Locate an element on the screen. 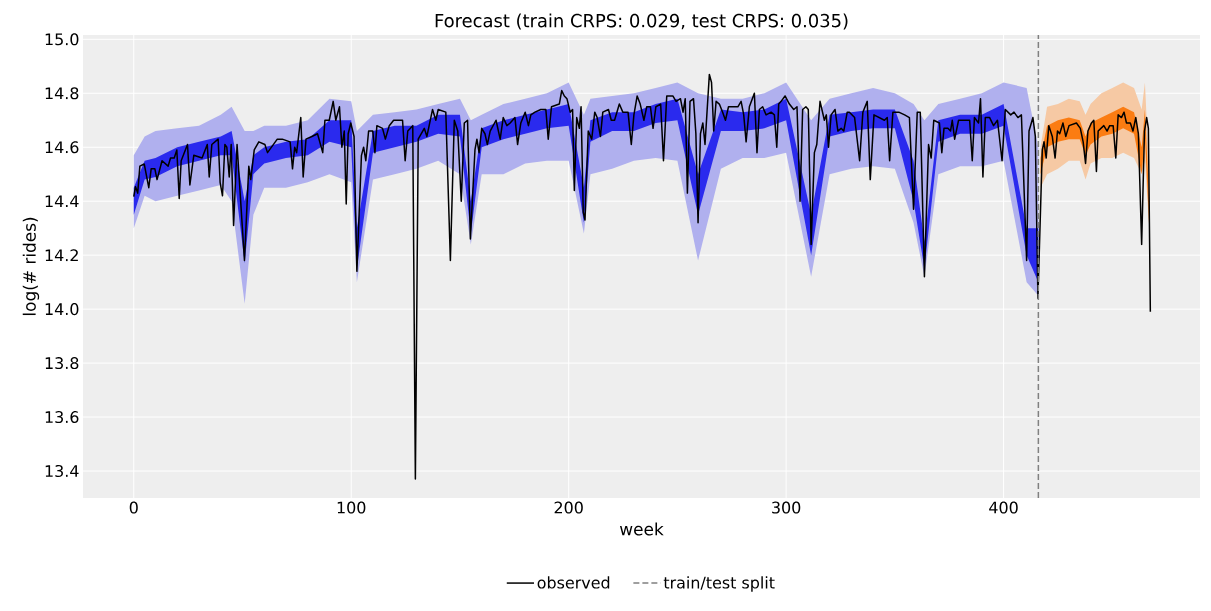 The height and width of the screenshot is (611, 1211). y-tick-label: 14.4 is located at coordinates (62, 201).